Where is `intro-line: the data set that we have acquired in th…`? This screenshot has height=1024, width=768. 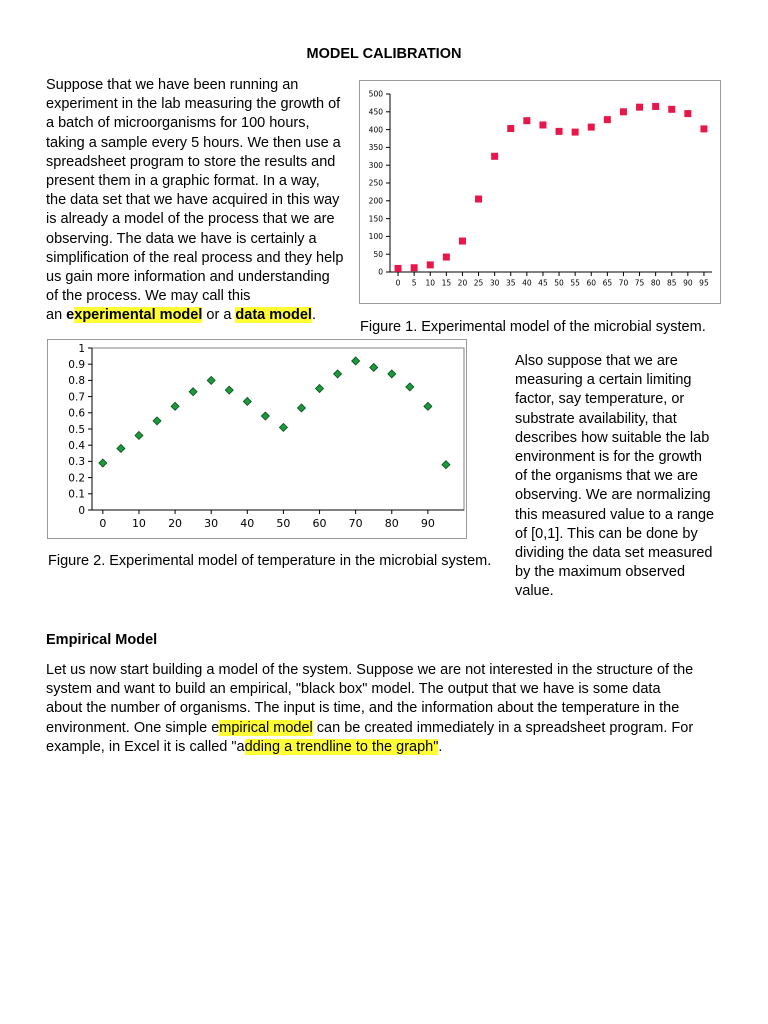
intro-line: the data set that we have acquired in th… is located at coordinates (193, 200).